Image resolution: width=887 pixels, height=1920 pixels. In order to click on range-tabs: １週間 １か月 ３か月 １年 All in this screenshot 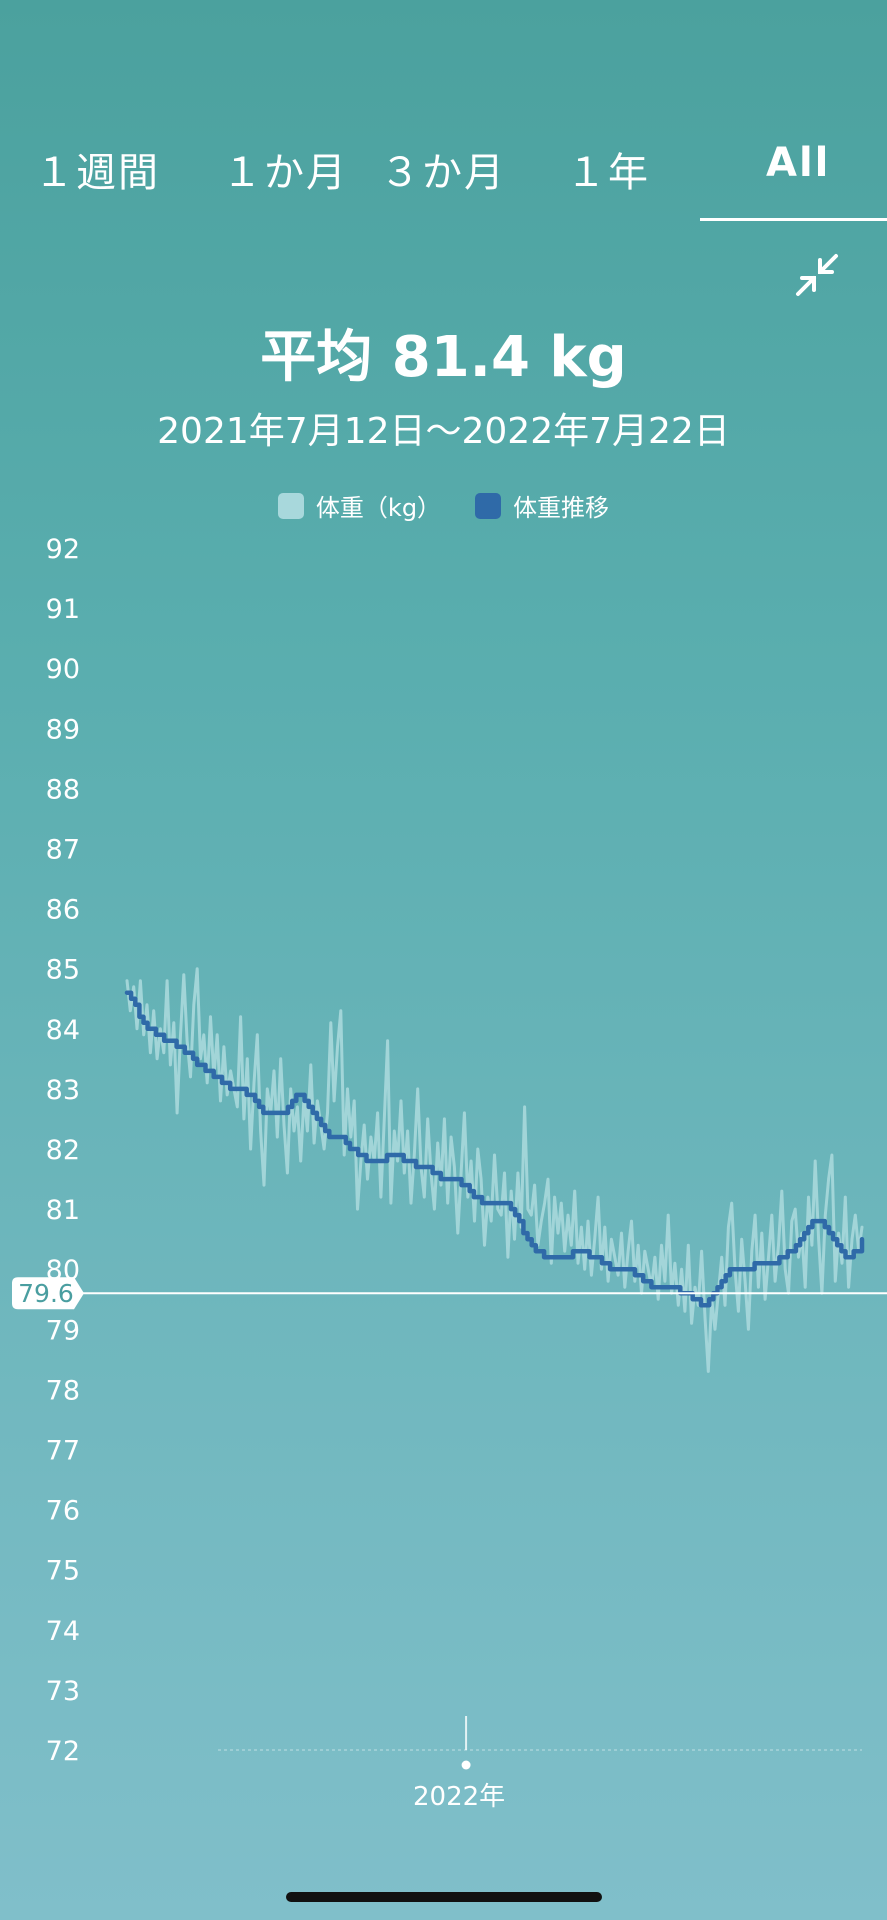, I will do `click(443, 170)`.